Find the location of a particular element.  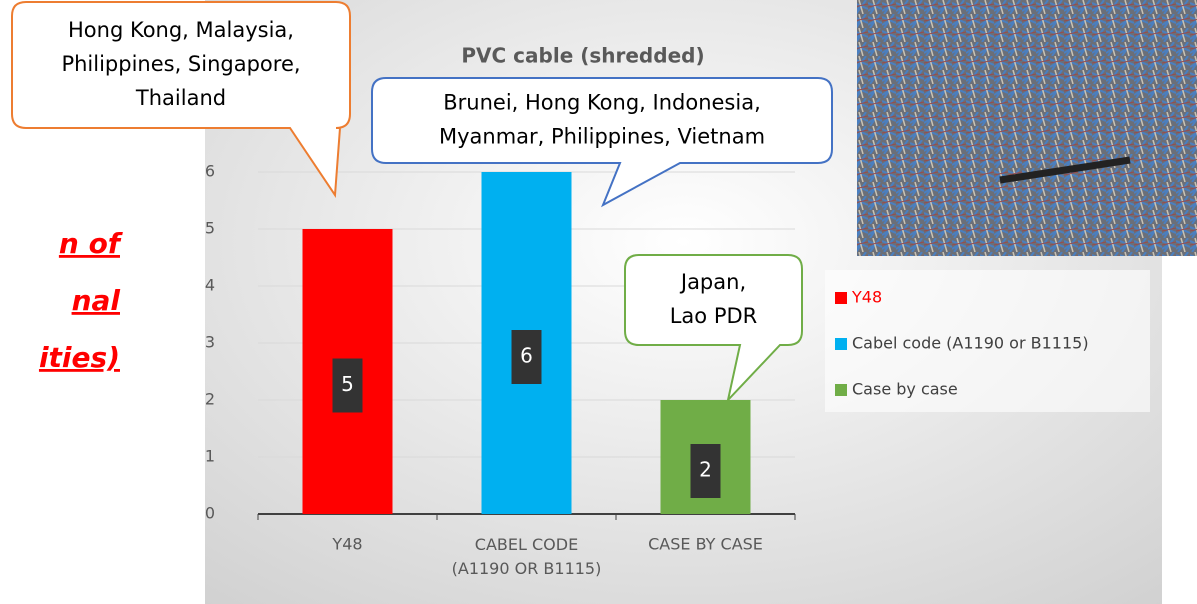

slide-text: n of nal ities) is located at coordinates (81, 300).